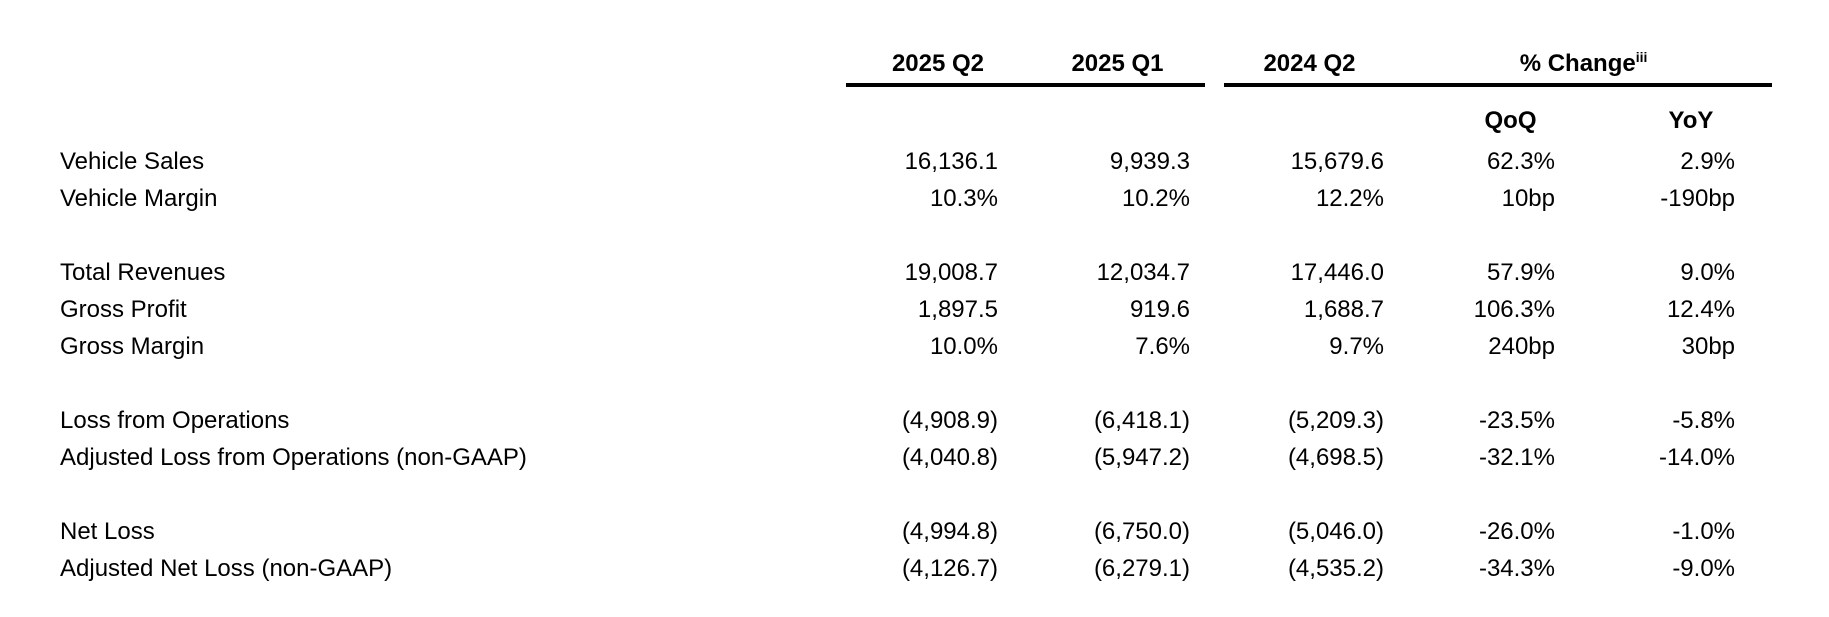 The height and width of the screenshot is (617, 1829). Describe the element at coordinates (886, 346) in the screenshot. I see `table-row: Gross Margin 10.0% 7.6% 9.7% 240bp 30bp` at that location.